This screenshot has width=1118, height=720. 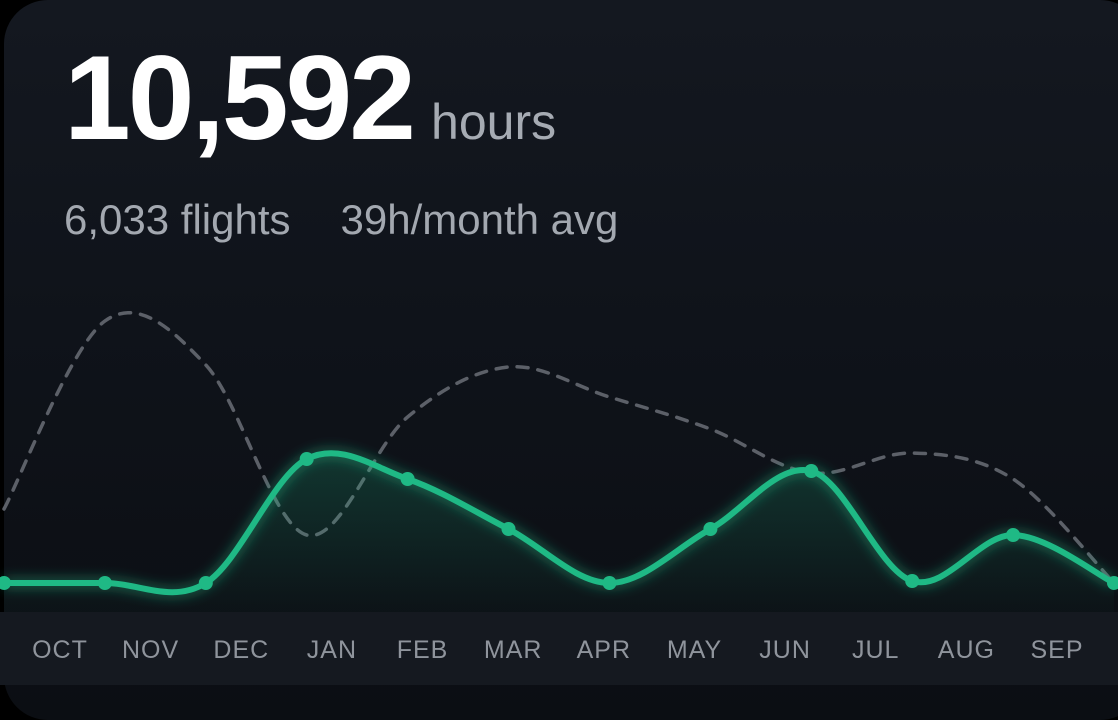 What do you see at coordinates (205, 583) in the screenshot?
I see `data-point-dec` at bounding box center [205, 583].